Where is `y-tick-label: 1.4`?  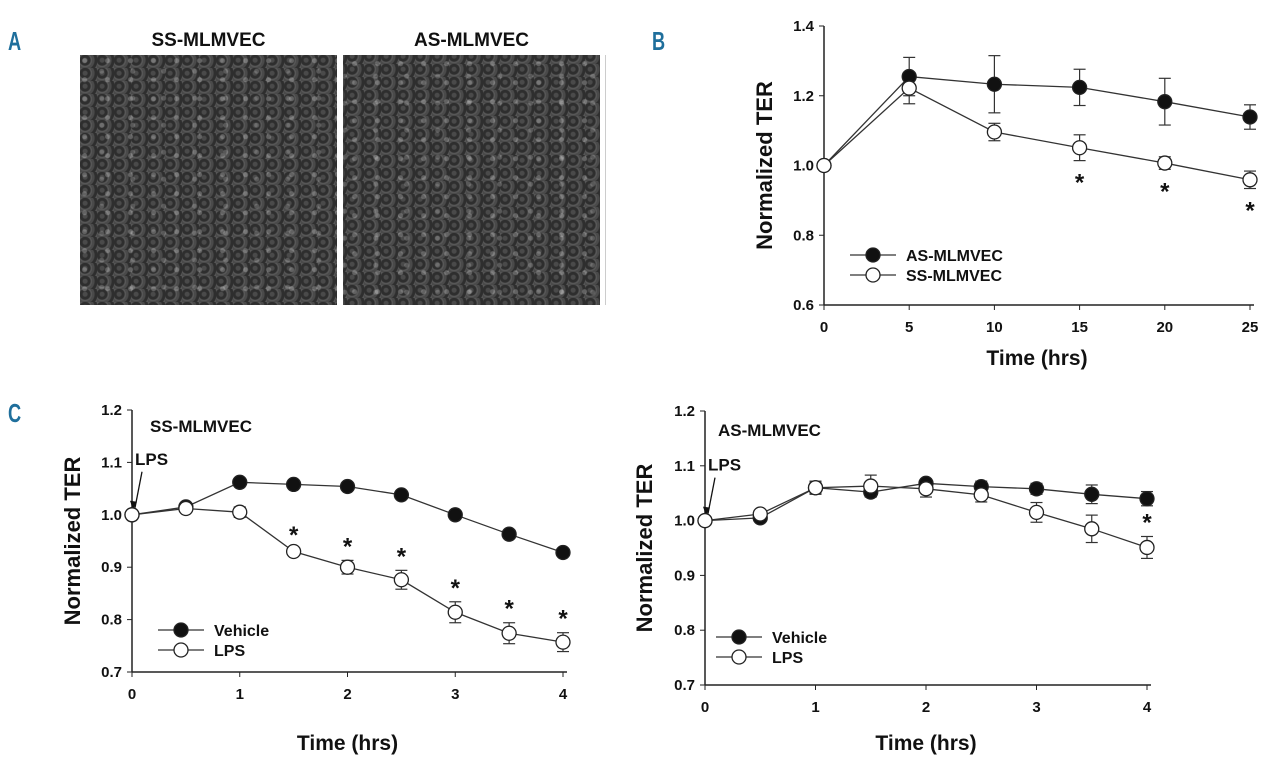
y-tick-label: 1.4 is located at coordinates (804, 26).